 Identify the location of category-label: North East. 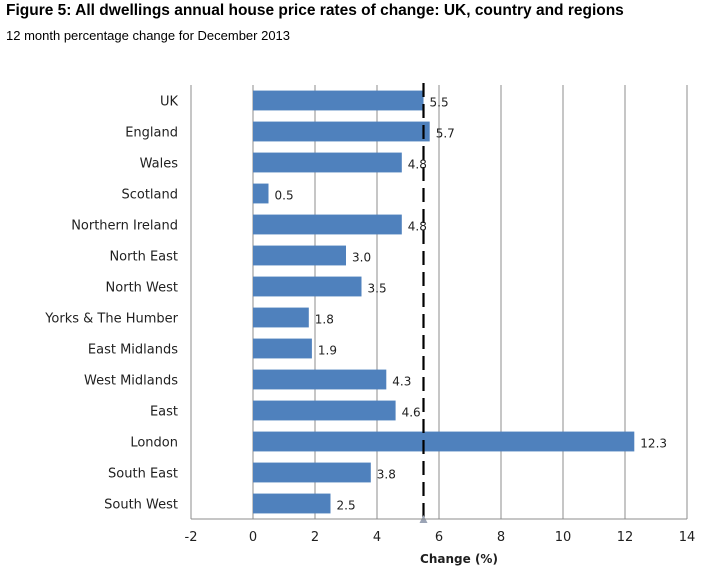
(143, 257).